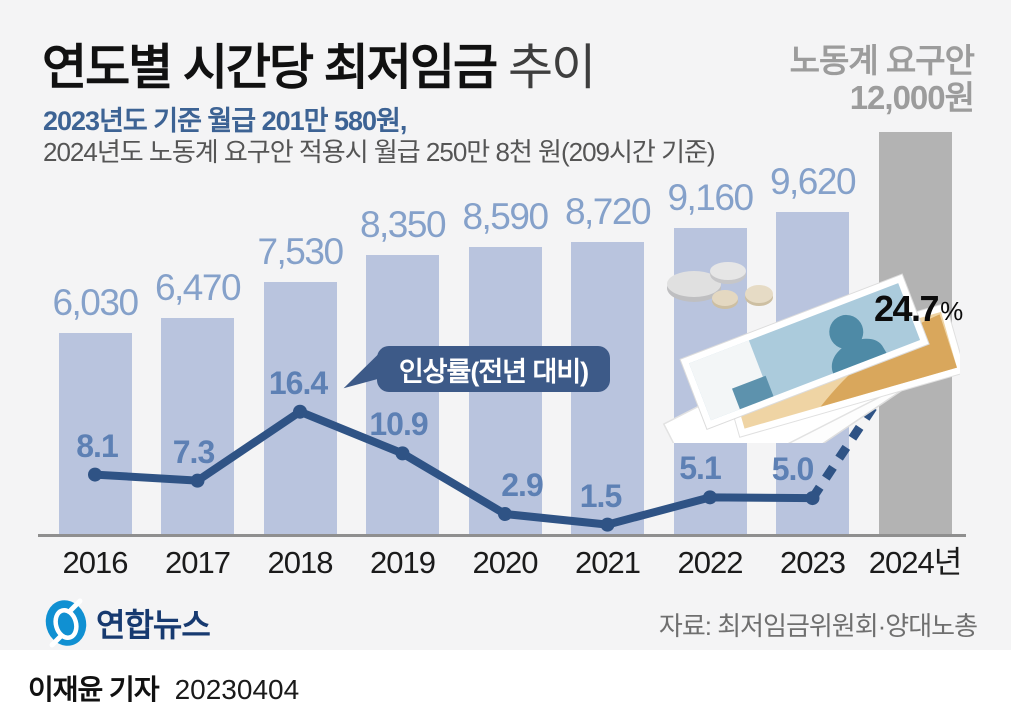 The height and width of the screenshot is (715, 1011). I want to click on rate-value-label: 7.3, so click(193, 451).